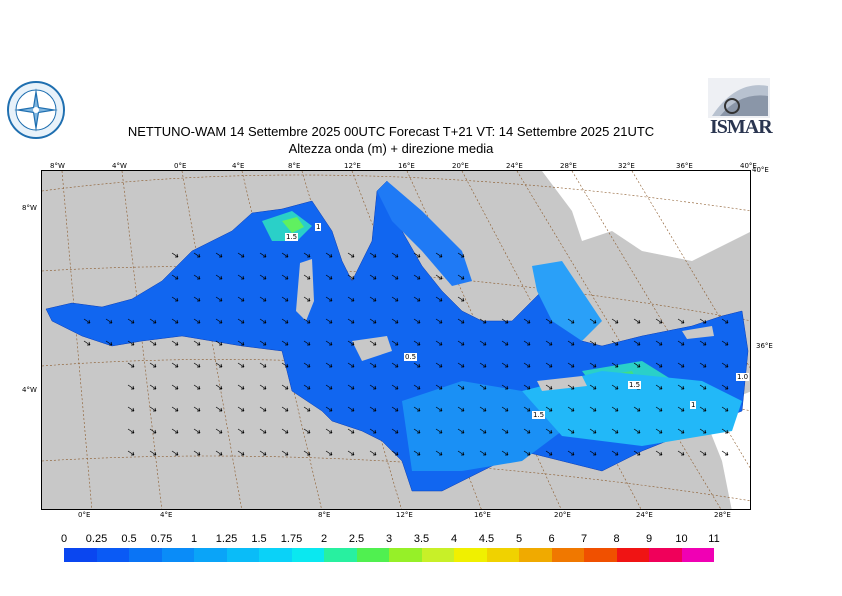 The width and height of the screenshot is (842, 596). I want to click on central-band, so click(482, 426).